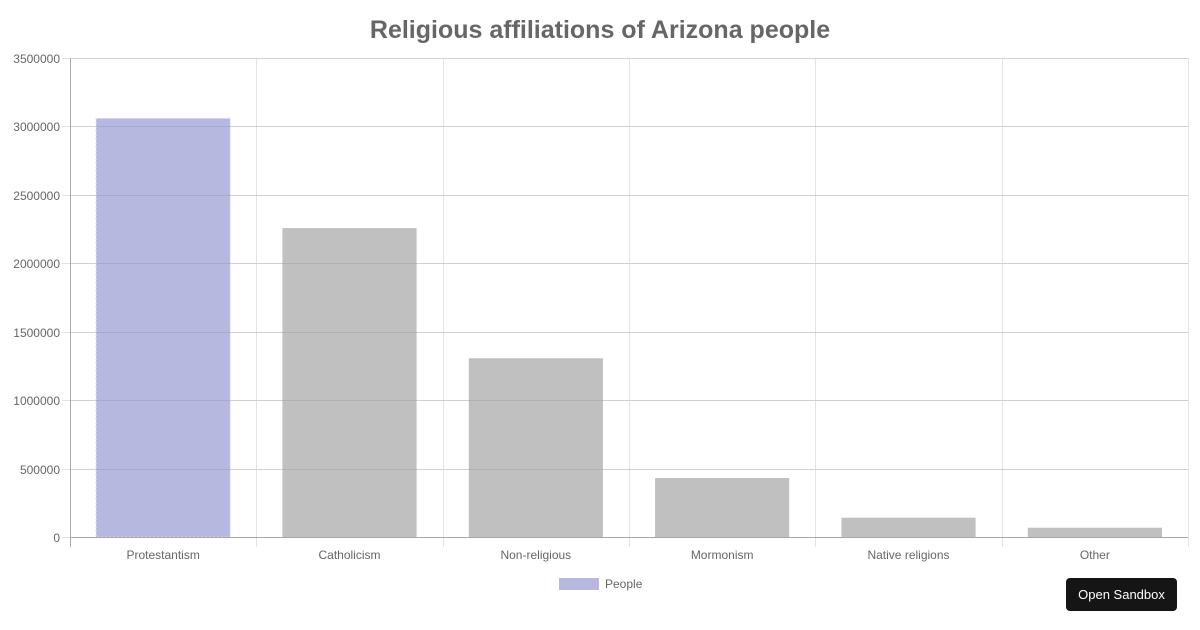 The image size is (1200, 630). Describe the element at coordinates (163, 555) in the screenshot. I see `x-tick-label: Protestantism` at that location.